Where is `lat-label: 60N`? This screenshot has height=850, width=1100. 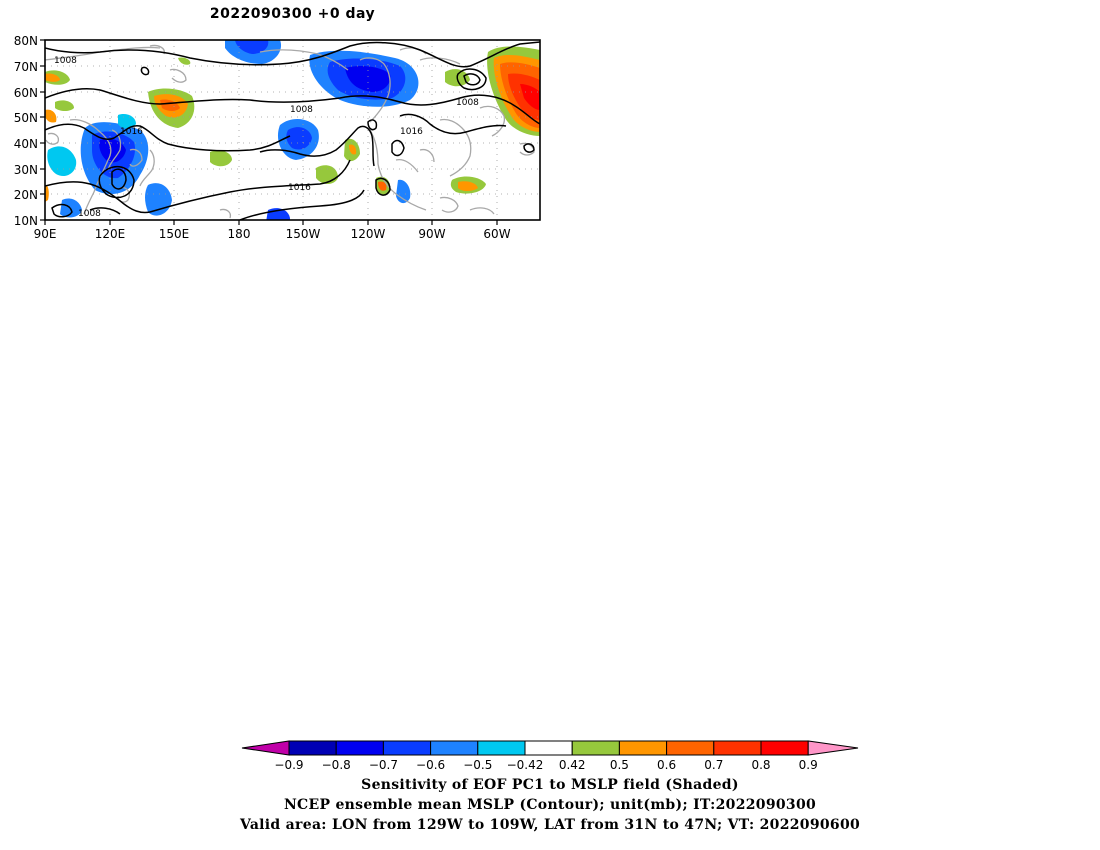
lat-label: 60N is located at coordinates (26, 93).